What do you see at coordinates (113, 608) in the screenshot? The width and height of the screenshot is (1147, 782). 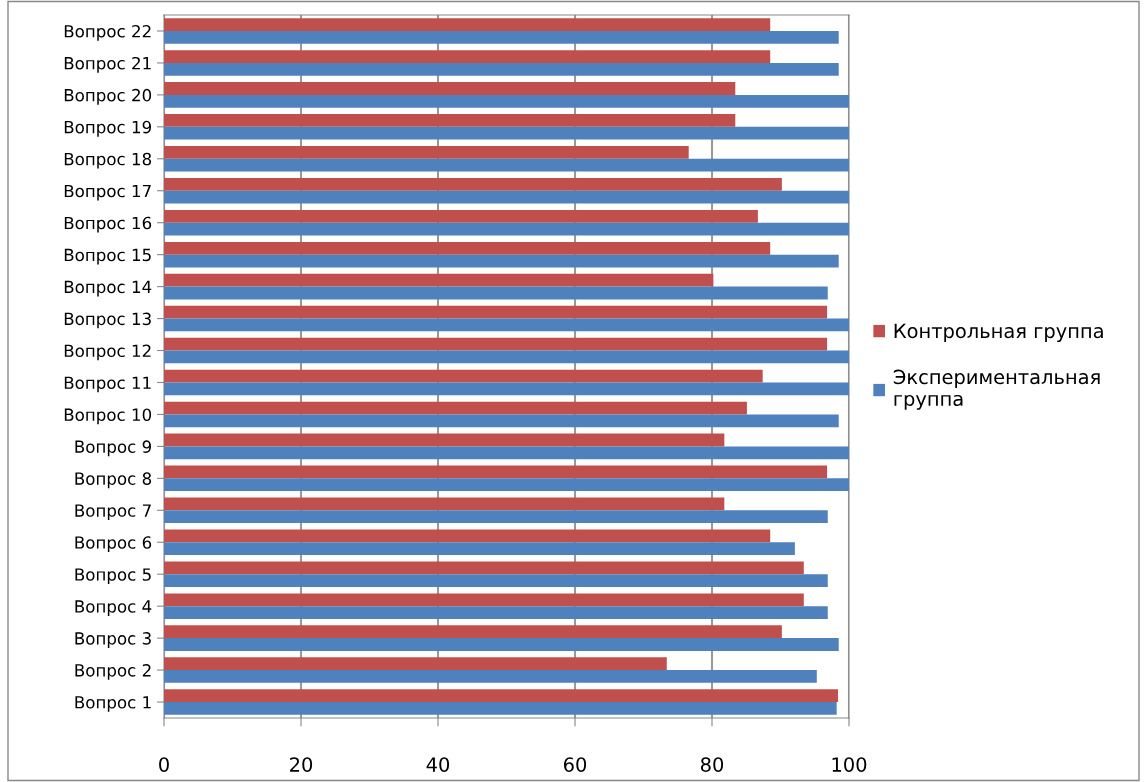 I see `y-tick-label: Вопрос 4` at bounding box center [113, 608].